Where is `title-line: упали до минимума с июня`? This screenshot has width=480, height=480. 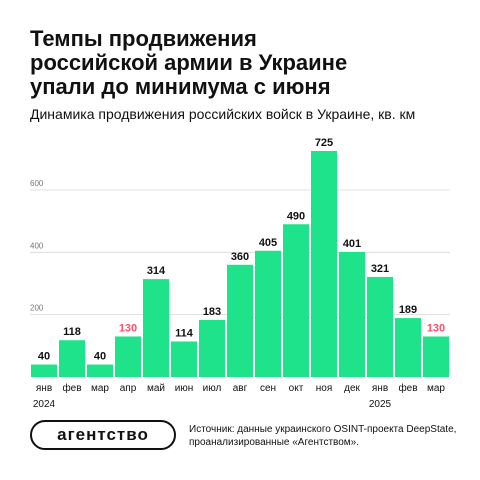
title-line: упали до минимума с июня is located at coordinates (180, 86).